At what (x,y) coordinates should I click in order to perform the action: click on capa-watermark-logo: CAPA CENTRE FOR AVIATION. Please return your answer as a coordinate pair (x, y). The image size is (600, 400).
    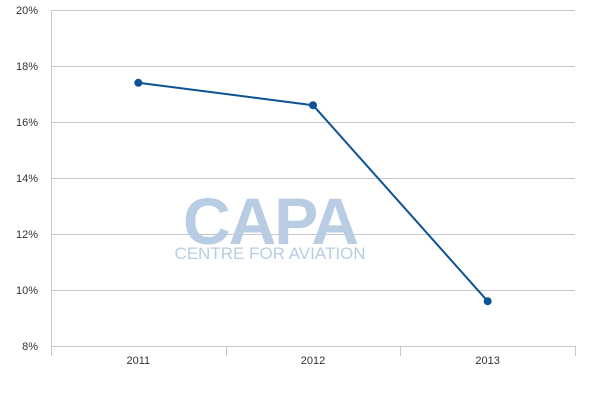
    Looking at the image, I should click on (269, 223).